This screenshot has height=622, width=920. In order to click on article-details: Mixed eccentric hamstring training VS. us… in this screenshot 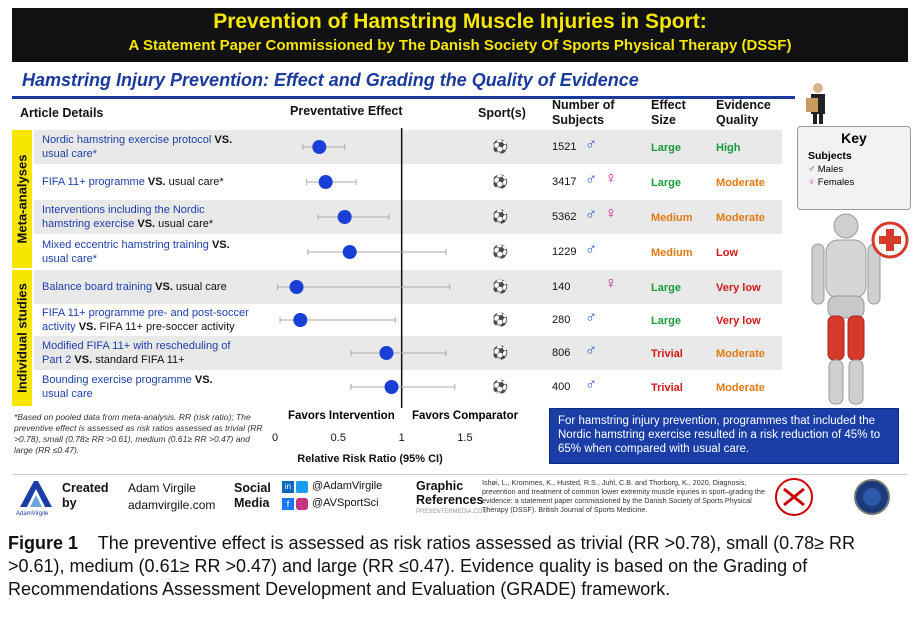, I will do `click(136, 252)`.